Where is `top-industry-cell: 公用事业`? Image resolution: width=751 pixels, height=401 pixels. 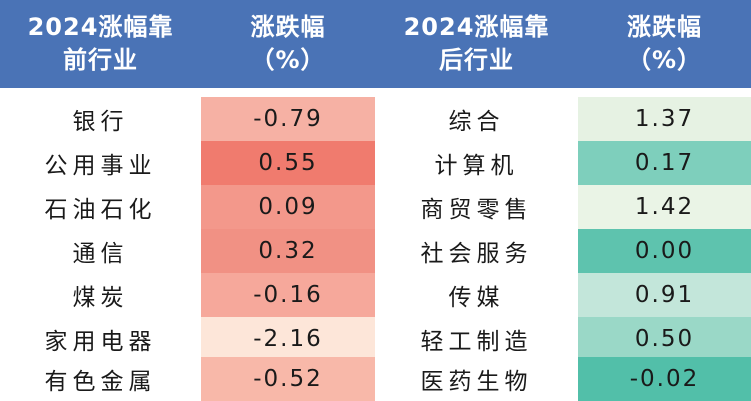
top-industry-cell: 公用事业 is located at coordinates (100, 166).